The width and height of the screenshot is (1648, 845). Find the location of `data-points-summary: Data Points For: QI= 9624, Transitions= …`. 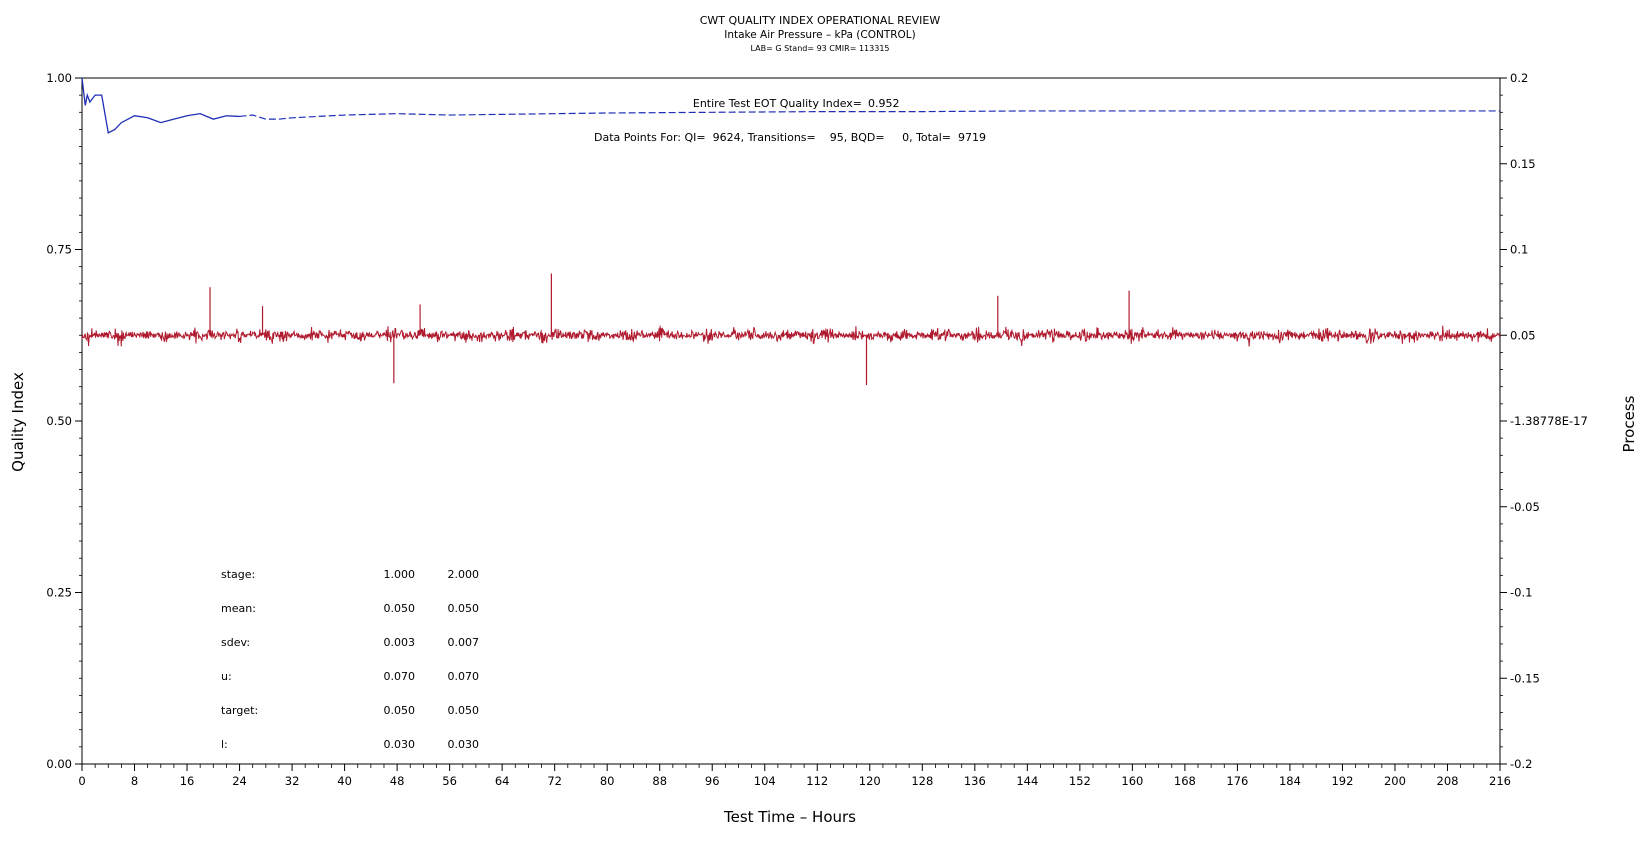

data-points-summary: Data Points For: QI= 9624, Transitions= … is located at coordinates (790, 137).